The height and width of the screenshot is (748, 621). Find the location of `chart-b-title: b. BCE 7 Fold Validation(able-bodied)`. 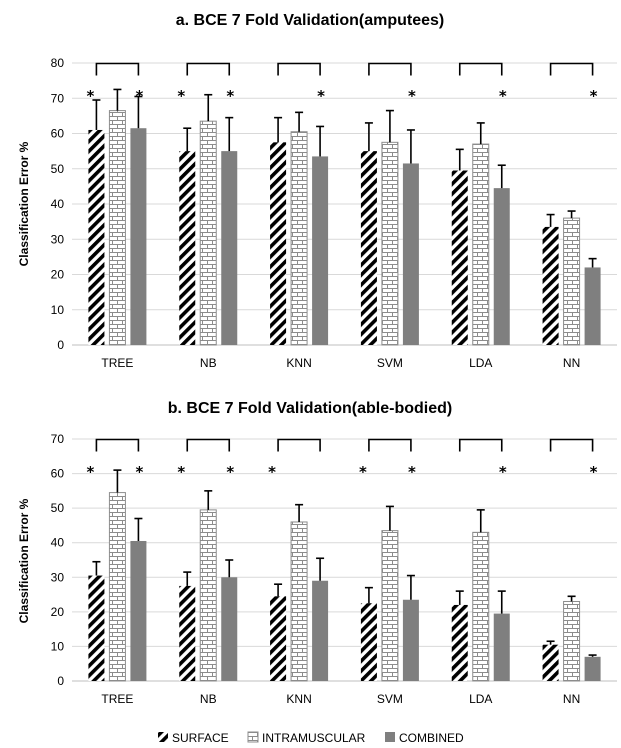

chart-b-title: b. BCE 7 Fold Validation(able-bodied) is located at coordinates (310, 408).